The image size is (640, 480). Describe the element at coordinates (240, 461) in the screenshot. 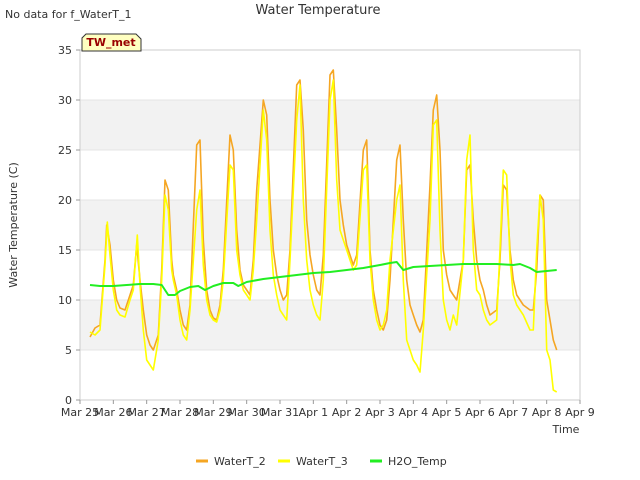

I see `legend-label: WaterT_2` at that location.